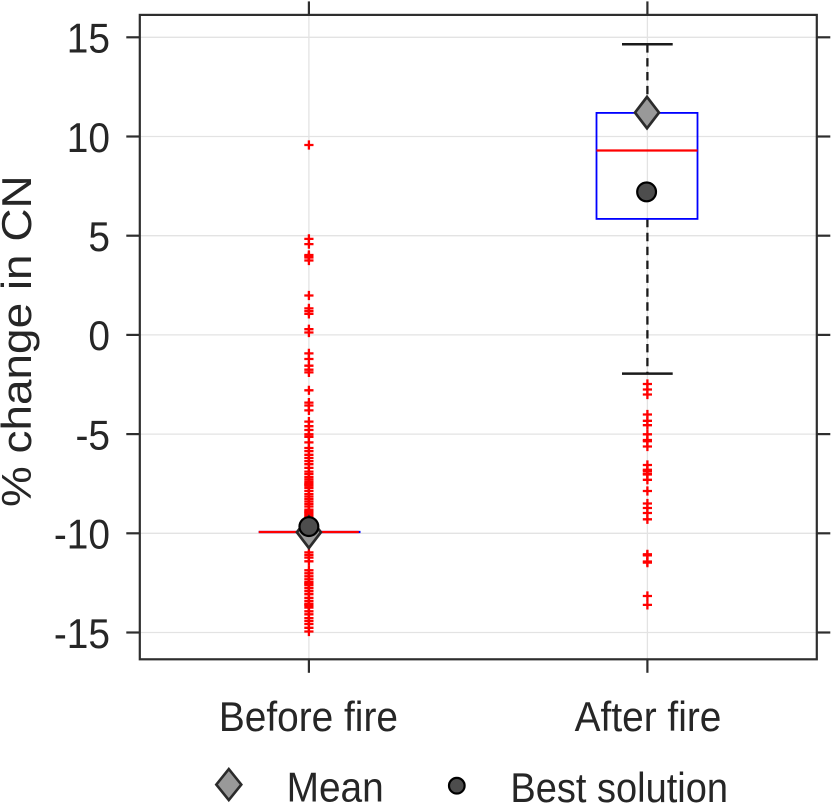 Image resolution: width=832 pixels, height=804 pixels. What do you see at coordinates (88, 137) in the screenshot?
I see `svg-text: 10` at bounding box center [88, 137].